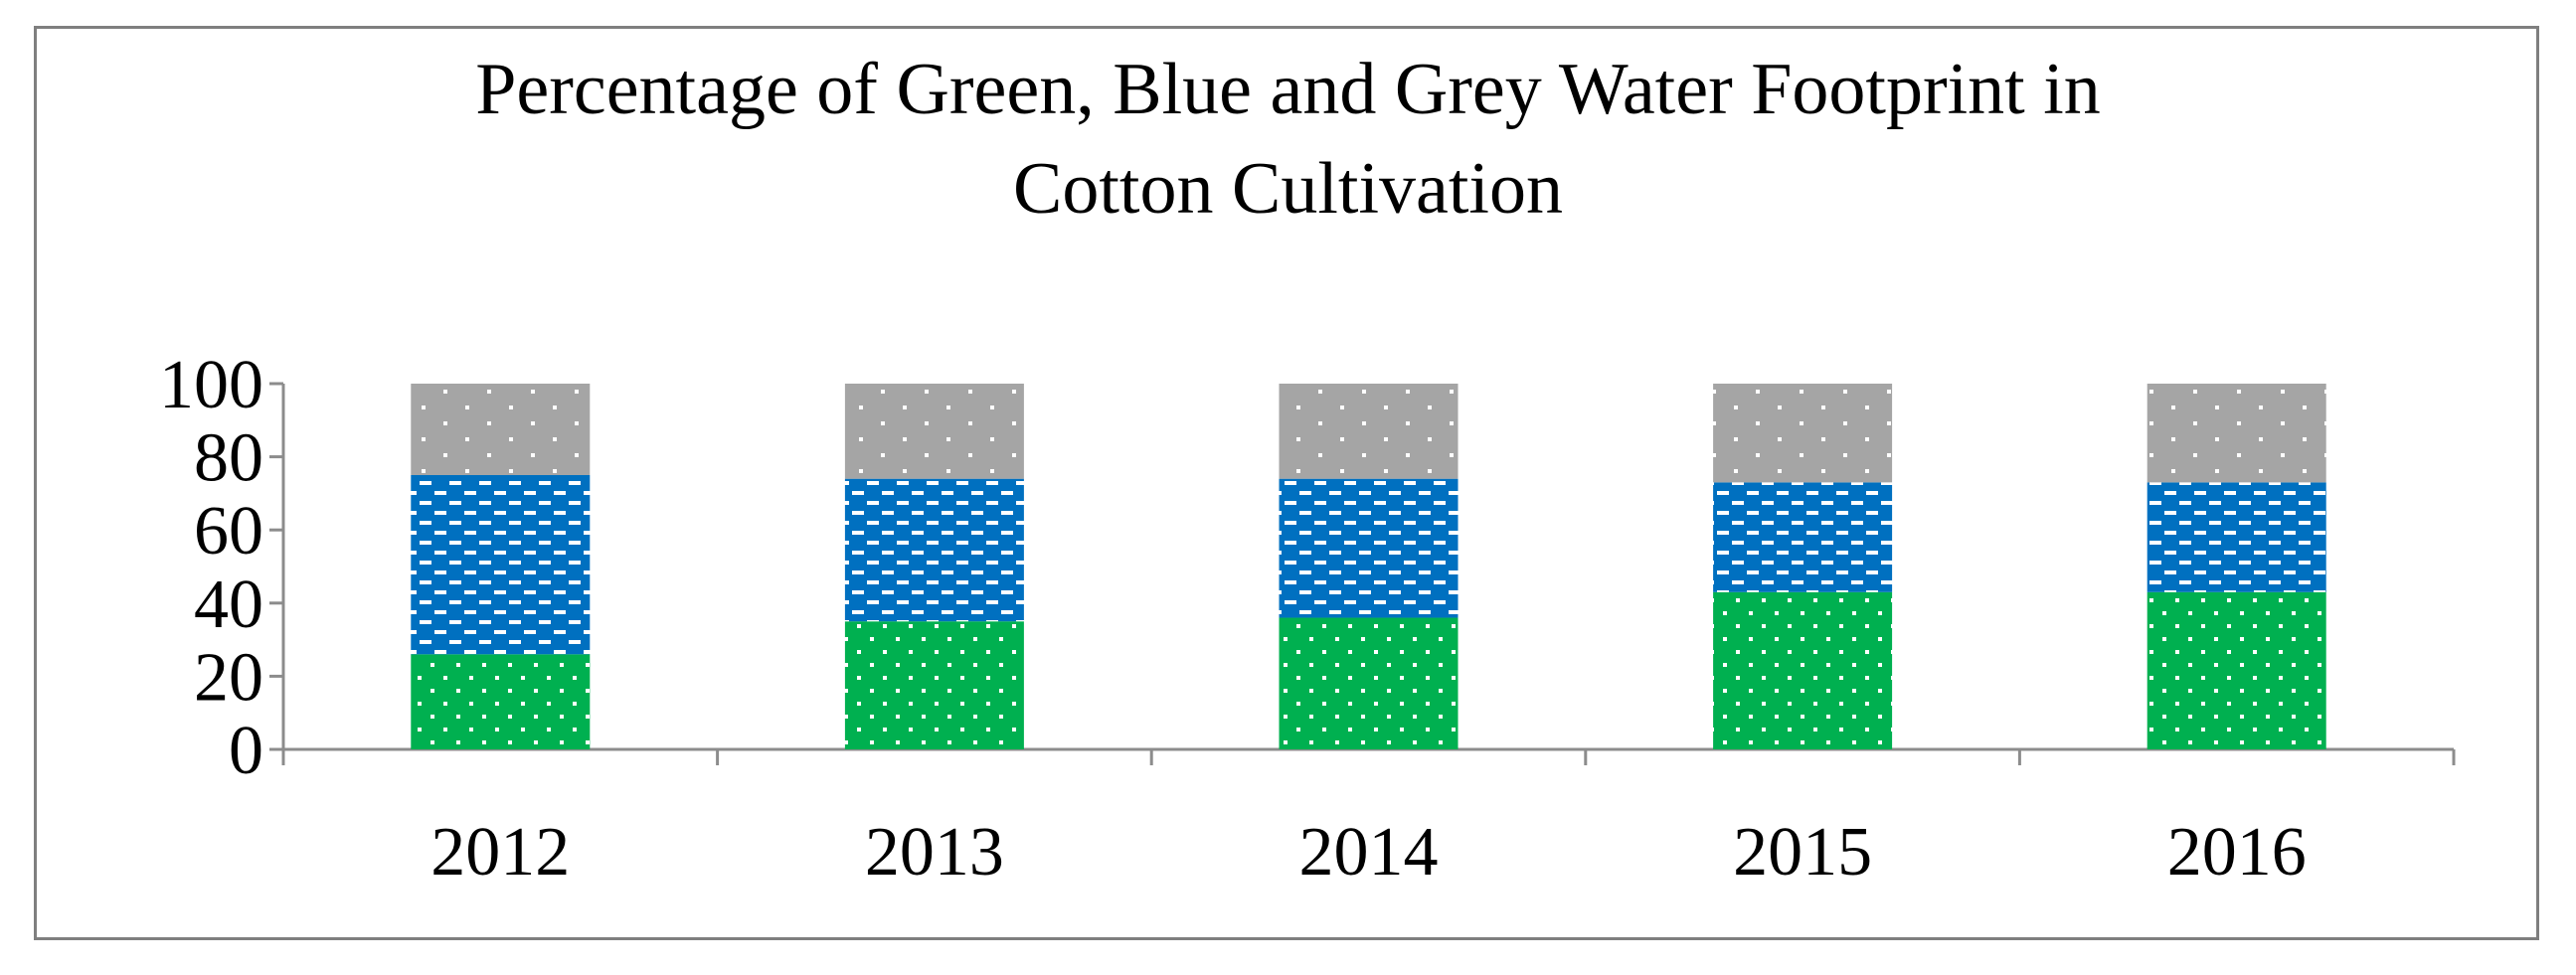 The height and width of the screenshot is (975, 2576). What do you see at coordinates (228, 458) in the screenshot?
I see `y-tick-label: 80` at bounding box center [228, 458].